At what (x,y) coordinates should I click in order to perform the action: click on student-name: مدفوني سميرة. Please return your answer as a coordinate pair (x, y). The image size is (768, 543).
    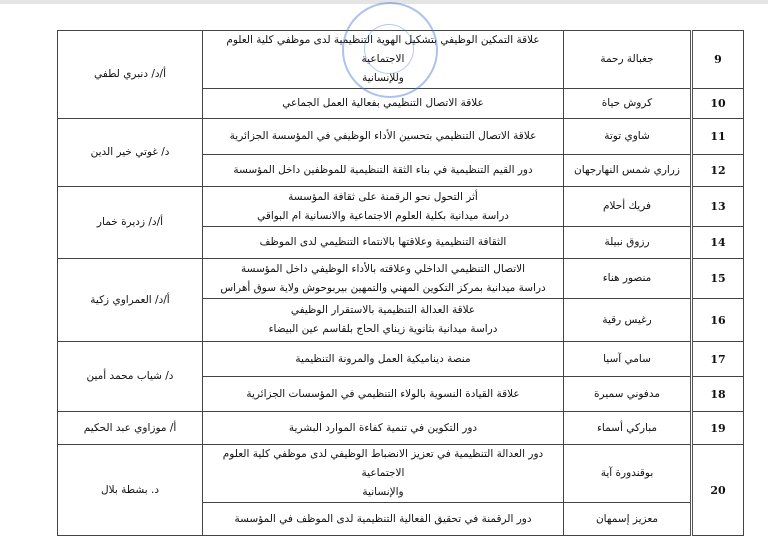
    Looking at the image, I should click on (627, 394).